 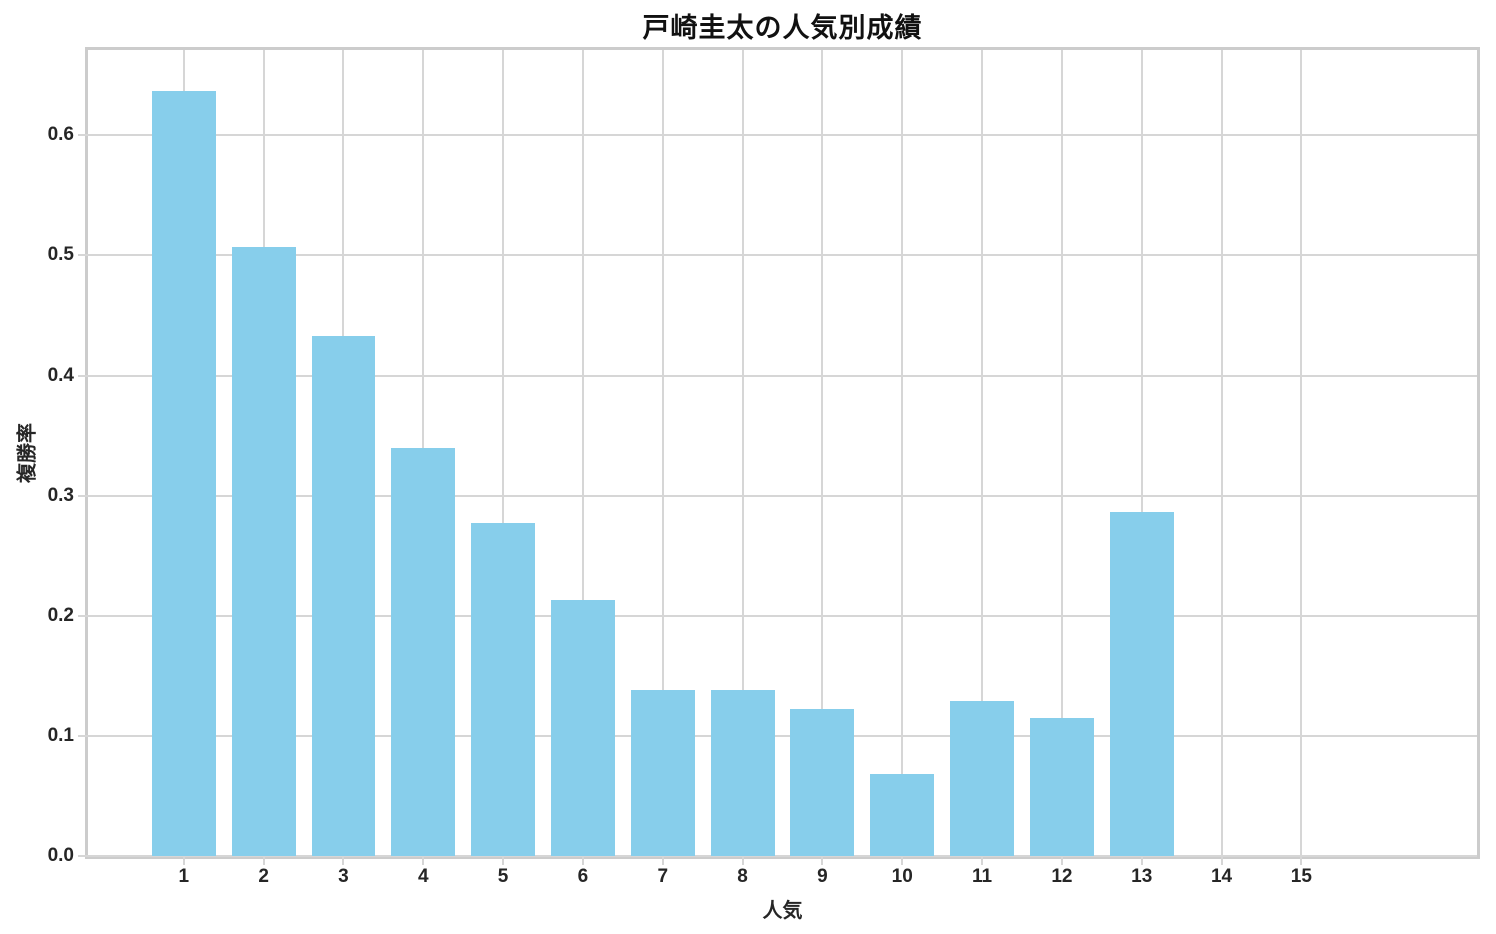 I want to click on x-tick-label: 5, so click(x=503, y=876).